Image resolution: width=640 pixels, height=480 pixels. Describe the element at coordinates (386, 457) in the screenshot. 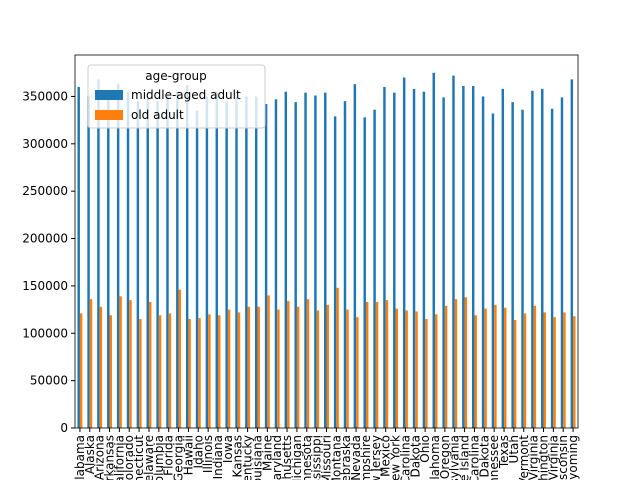

I see `x-tick-label: New Mexico` at that location.